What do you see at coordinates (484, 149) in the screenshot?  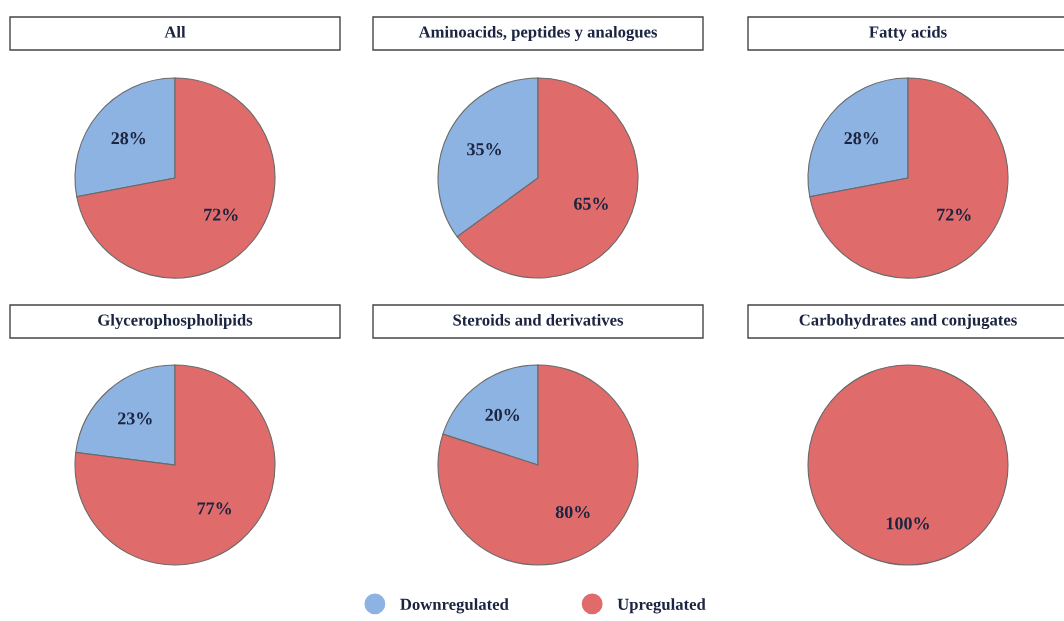 I see `data-label: 35%` at bounding box center [484, 149].